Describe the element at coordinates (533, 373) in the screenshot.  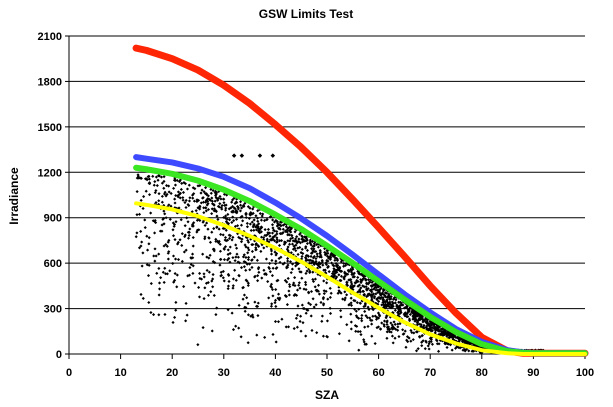
I see `x-tick-label: 90` at that location.